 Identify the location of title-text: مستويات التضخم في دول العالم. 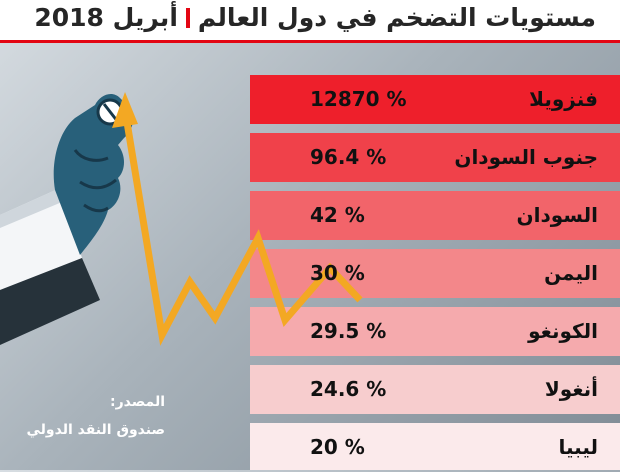
(396, 17).